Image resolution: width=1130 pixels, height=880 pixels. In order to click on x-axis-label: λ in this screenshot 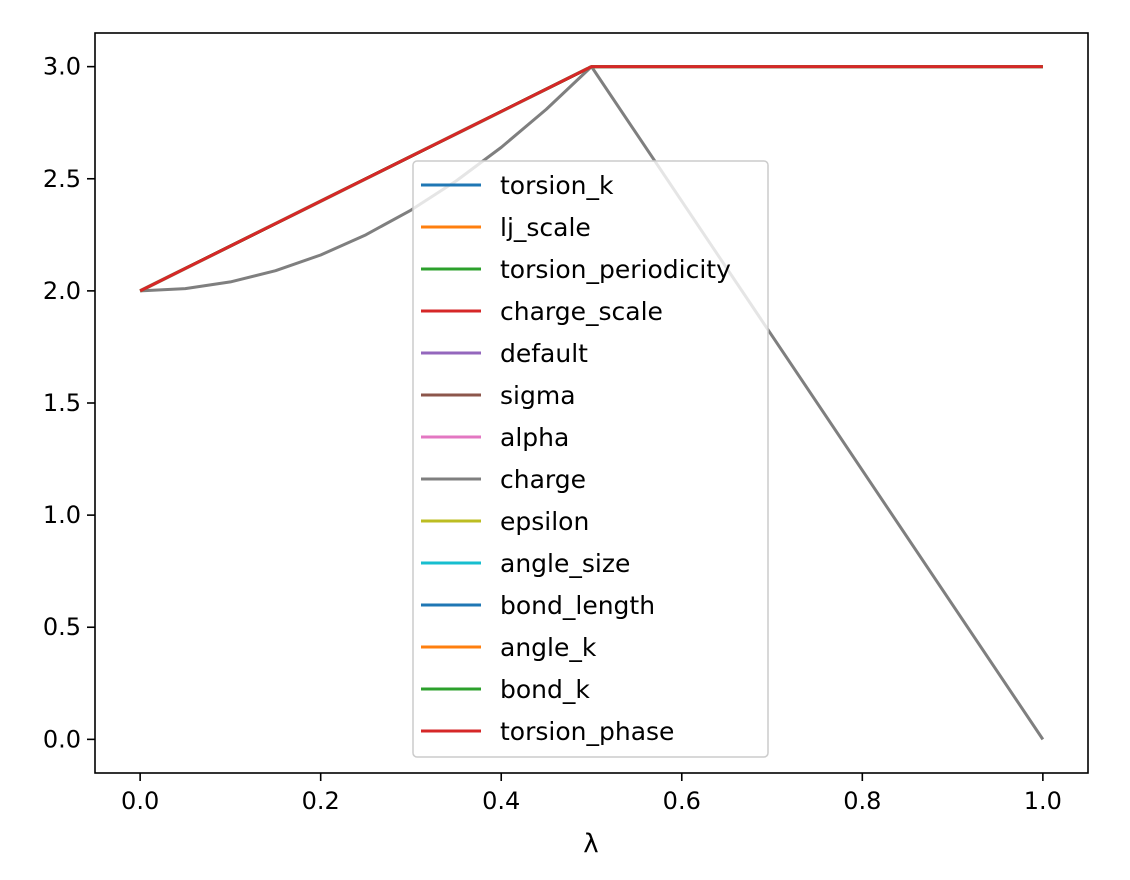, I will do `click(590, 844)`.